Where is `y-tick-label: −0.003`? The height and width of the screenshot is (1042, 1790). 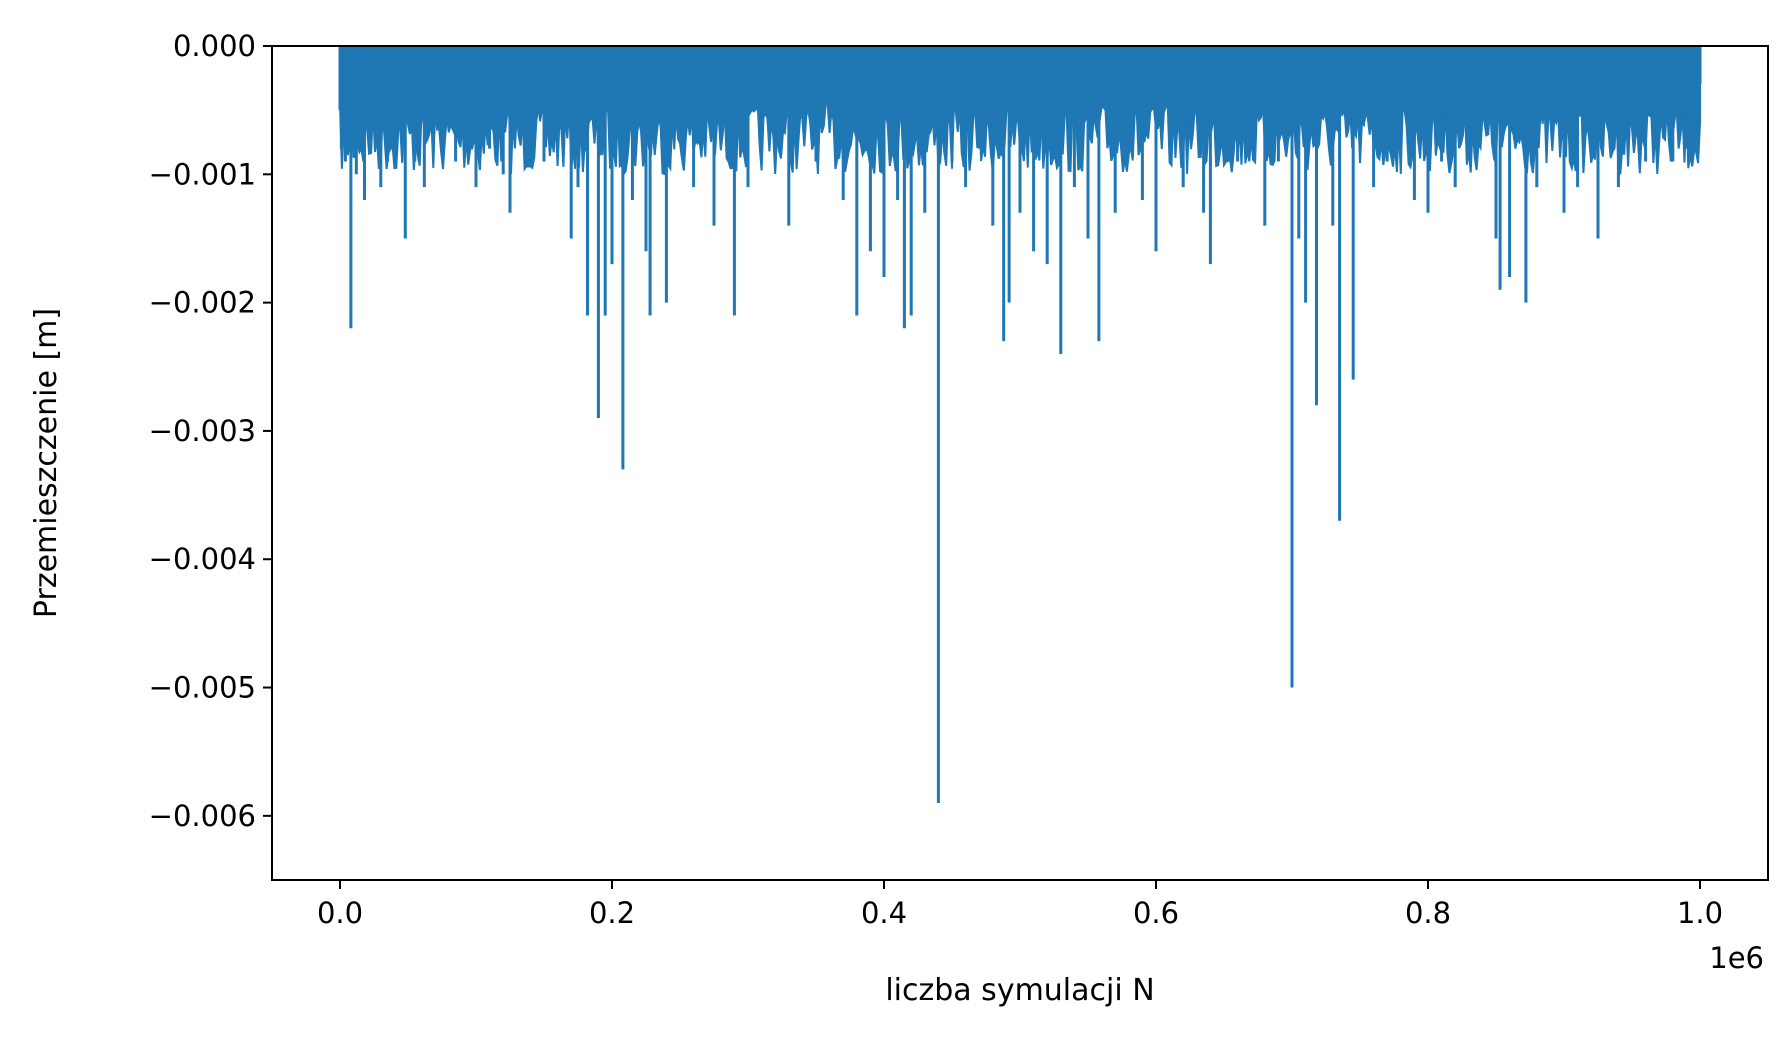 y-tick-label: −0.003 is located at coordinates (202, 431).